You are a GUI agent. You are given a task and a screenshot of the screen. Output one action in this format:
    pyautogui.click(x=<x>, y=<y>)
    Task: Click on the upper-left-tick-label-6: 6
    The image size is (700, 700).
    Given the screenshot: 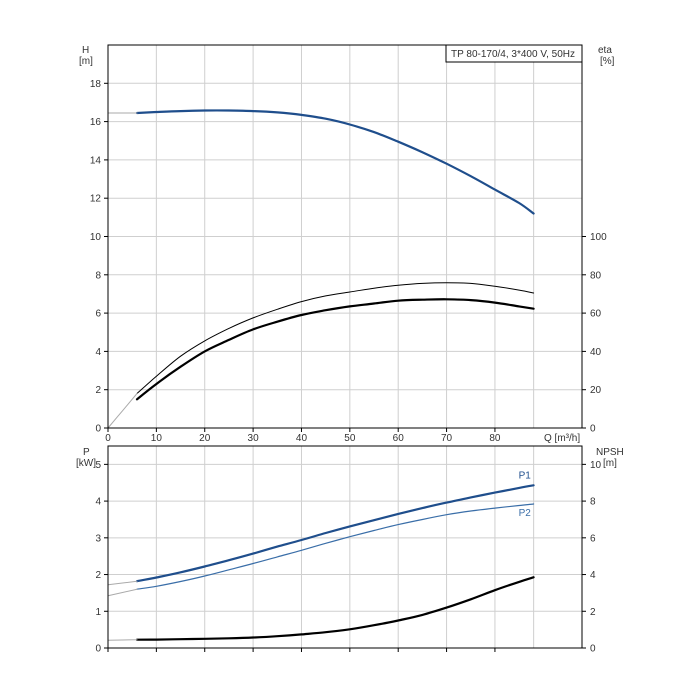 What is the action you would take?
    pyautogui.click(x=98, y=314)
    